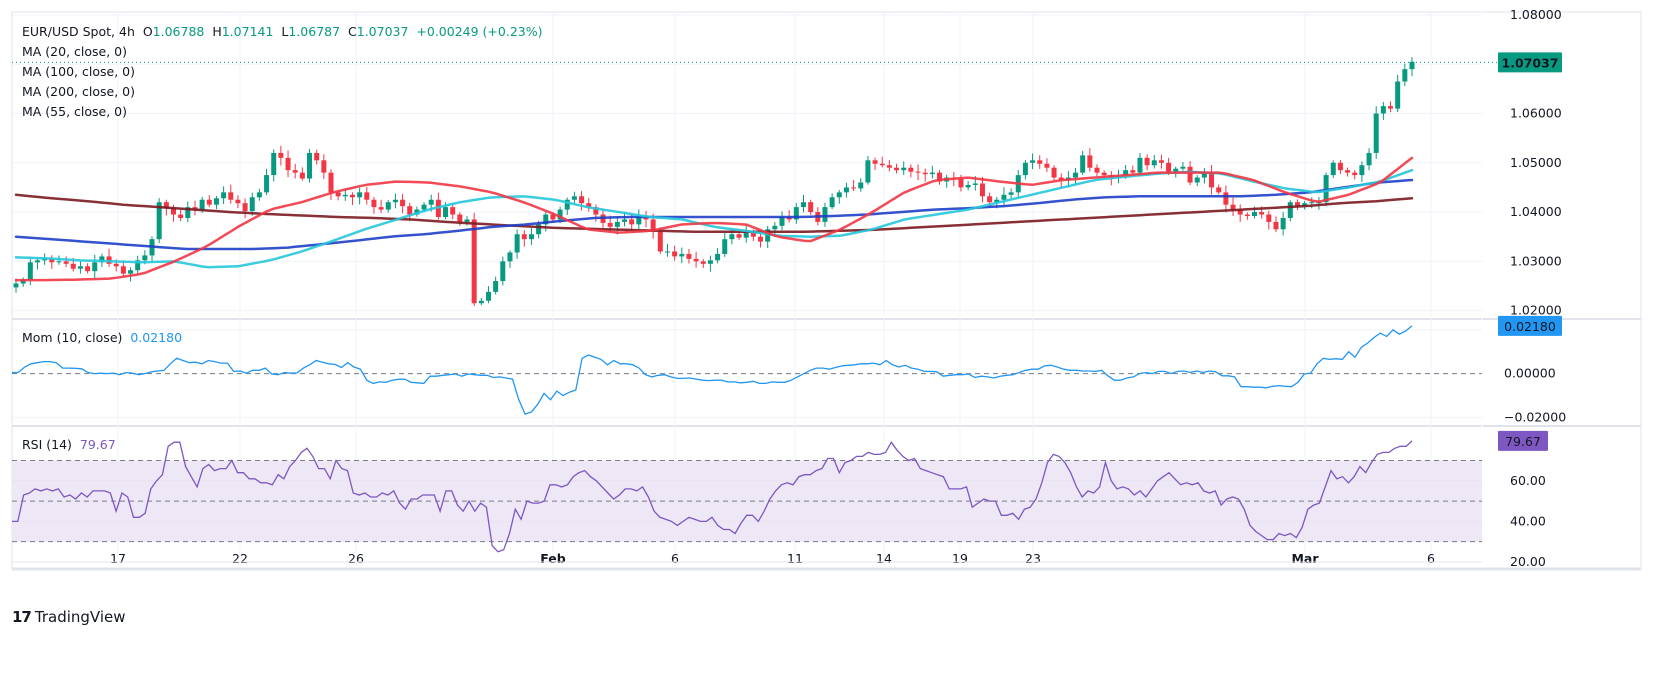  Describe the element at coordinates (75, 51) in the screenshot. I see `legend-ma20: MA (20, close, 0)` at that location.